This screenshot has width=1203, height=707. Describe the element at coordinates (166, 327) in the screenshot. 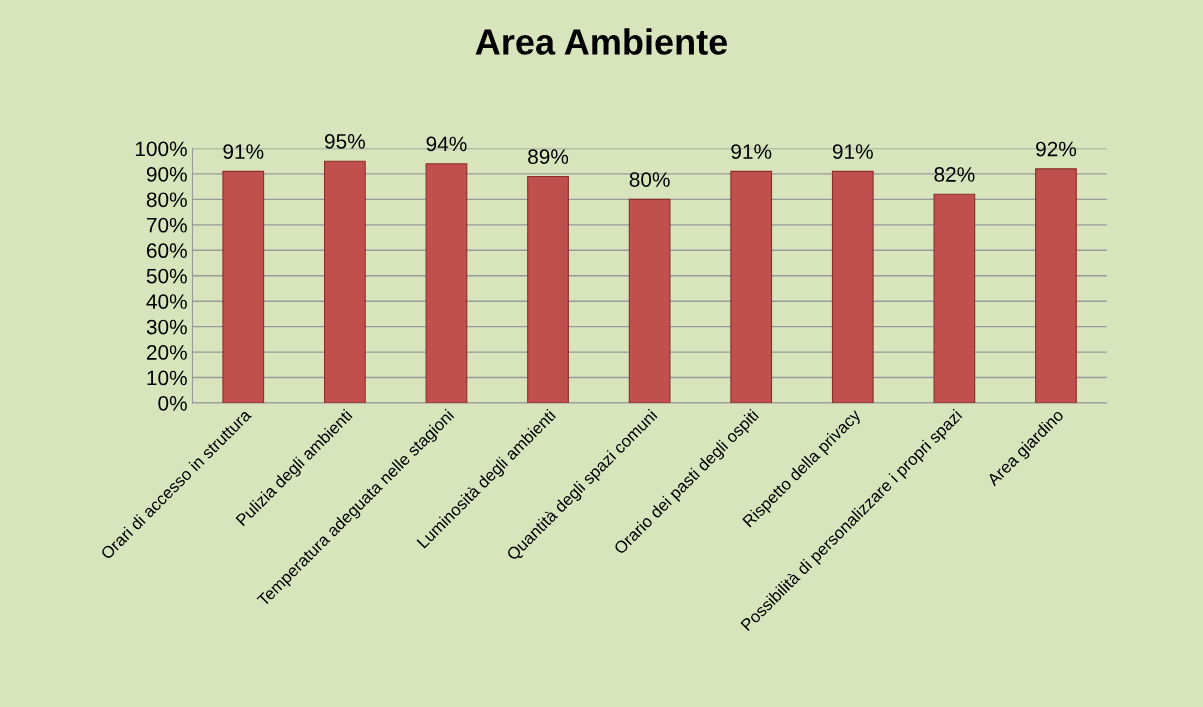

I see `y-tick-label: 30%` at that location.